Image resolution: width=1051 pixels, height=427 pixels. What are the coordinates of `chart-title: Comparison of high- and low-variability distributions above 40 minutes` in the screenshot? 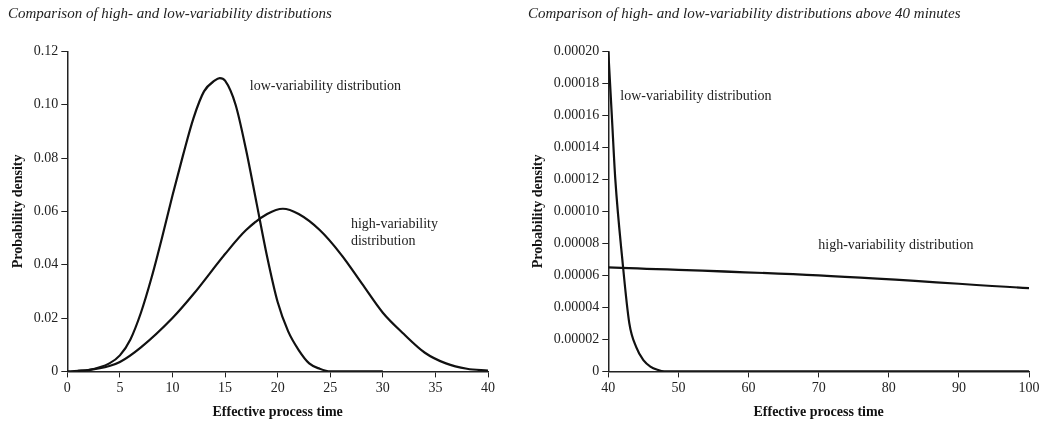 It's located at (744, 13).